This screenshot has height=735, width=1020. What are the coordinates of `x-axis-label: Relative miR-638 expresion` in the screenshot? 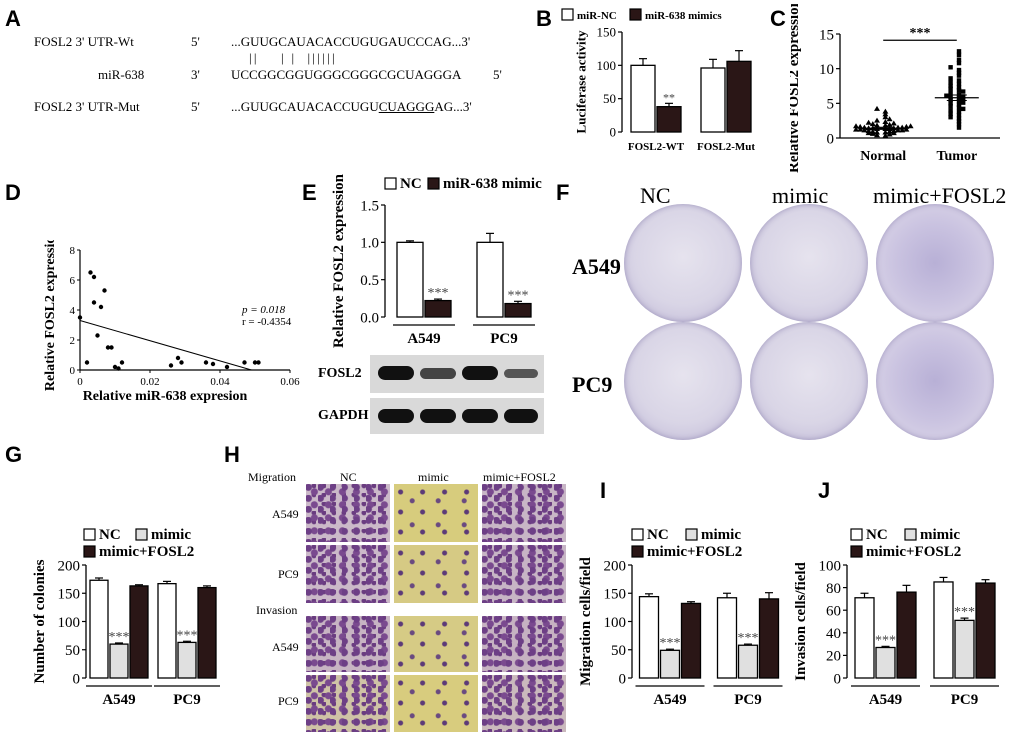 It's located at (165, 396).